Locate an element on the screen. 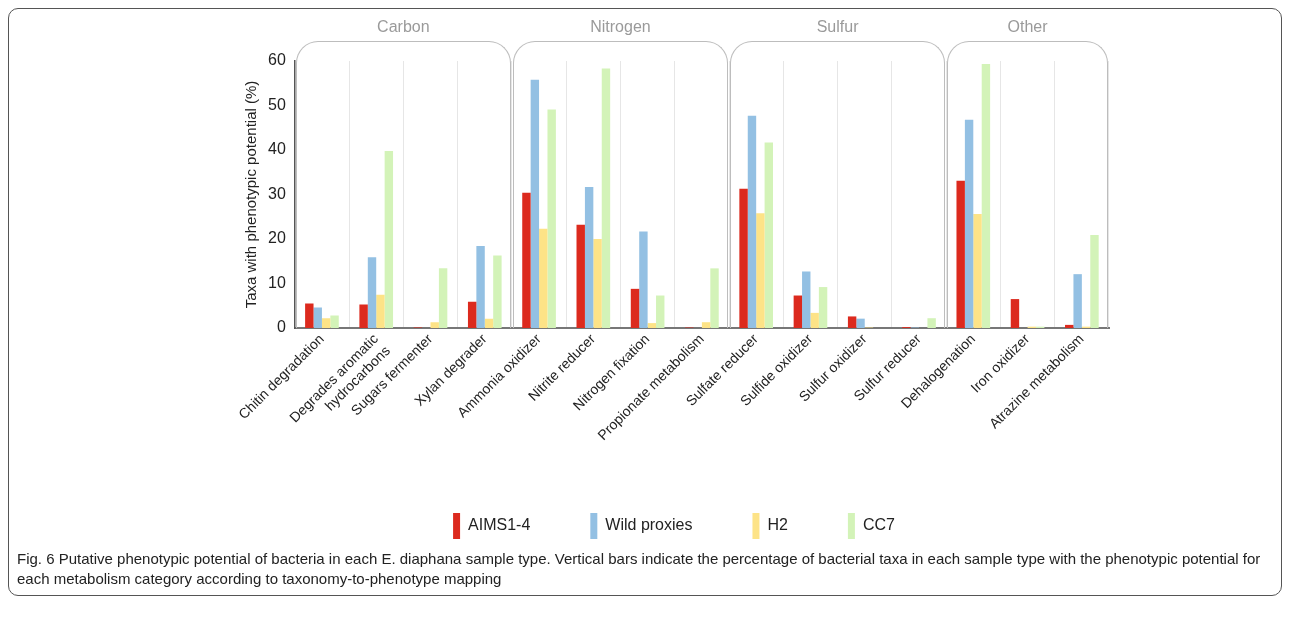 The width and height of the screenshot is (1293, 618). y-tick-label: 60 is located at coordinates (277, 60).